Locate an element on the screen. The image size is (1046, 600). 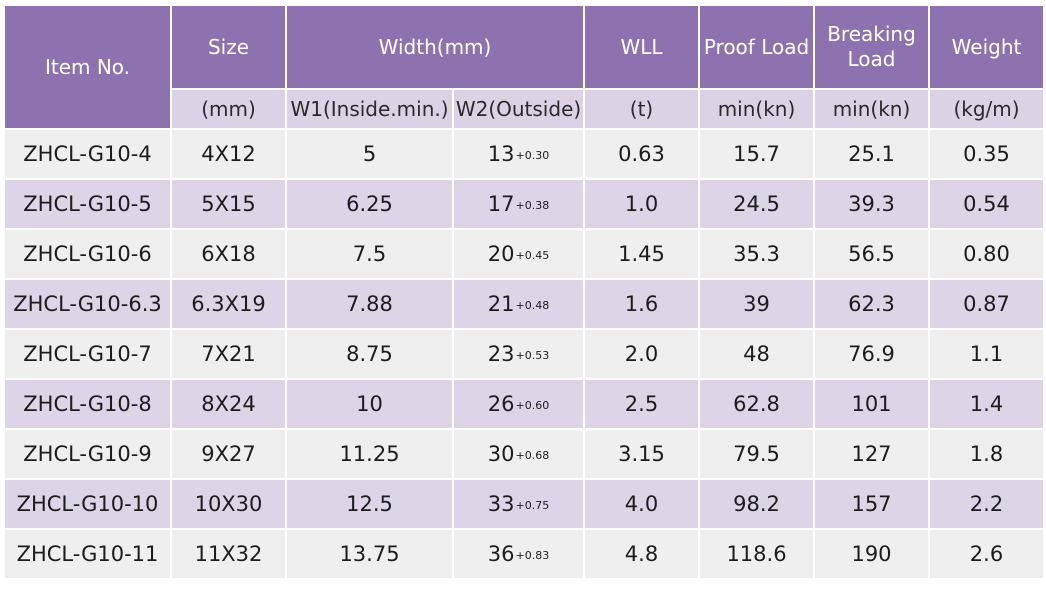
w2-tolerance: +0.38 is located at coordinates (532, 205).